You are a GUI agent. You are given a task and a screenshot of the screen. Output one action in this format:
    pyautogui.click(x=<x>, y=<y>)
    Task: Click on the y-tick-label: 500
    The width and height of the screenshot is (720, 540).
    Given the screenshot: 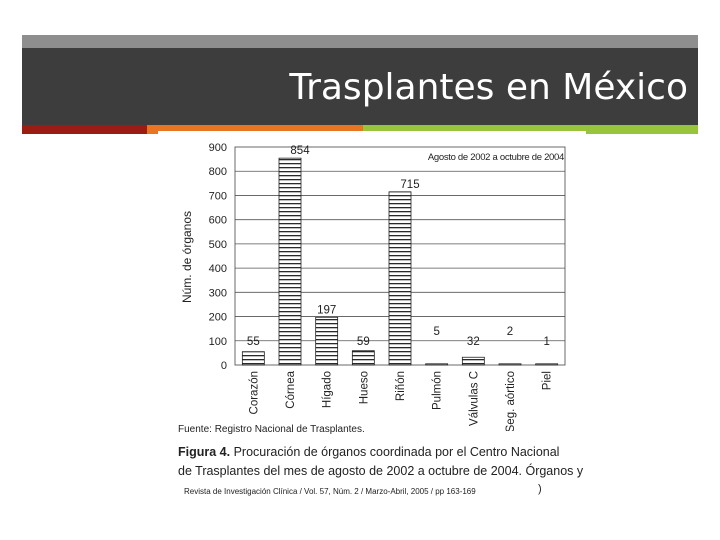 What is the action you would take?
    pyautogui.click(x=218, y=245)
    